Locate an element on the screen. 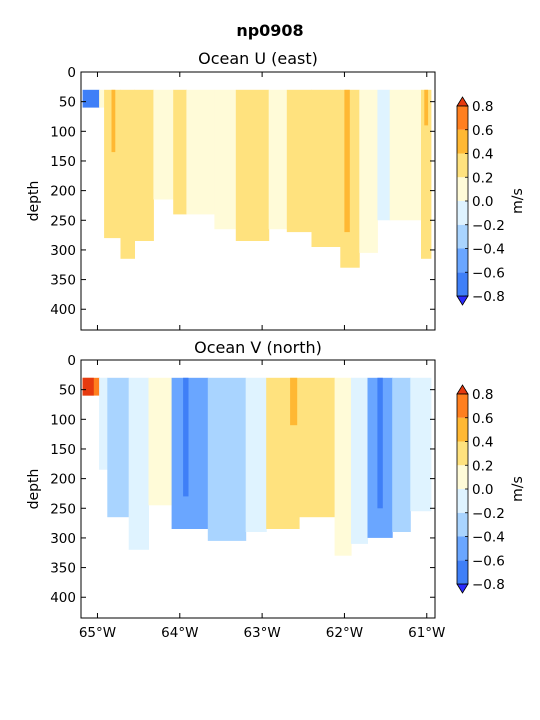  colorbar-u: 0.8 0.6 0.4 0.2 0.0 −0.2 −0.4 −0.6 −0.8 is located at coordinates (480, 201).